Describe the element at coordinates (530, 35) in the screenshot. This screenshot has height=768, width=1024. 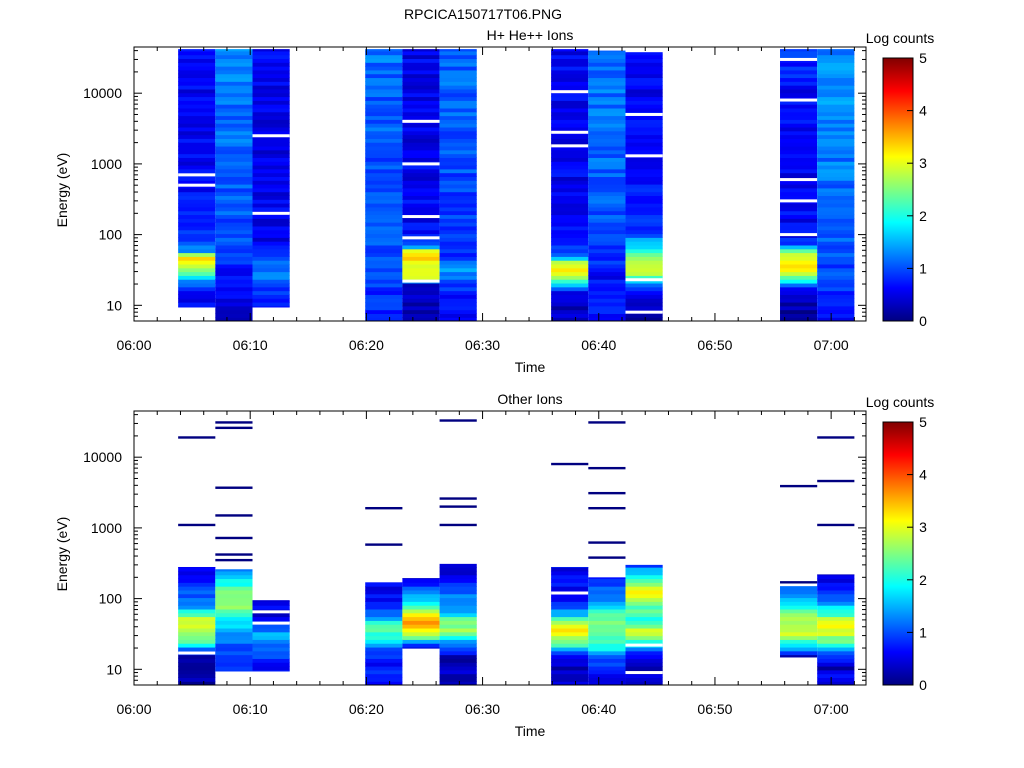
I see `panel-title: H+ He++ Ions` at that location.